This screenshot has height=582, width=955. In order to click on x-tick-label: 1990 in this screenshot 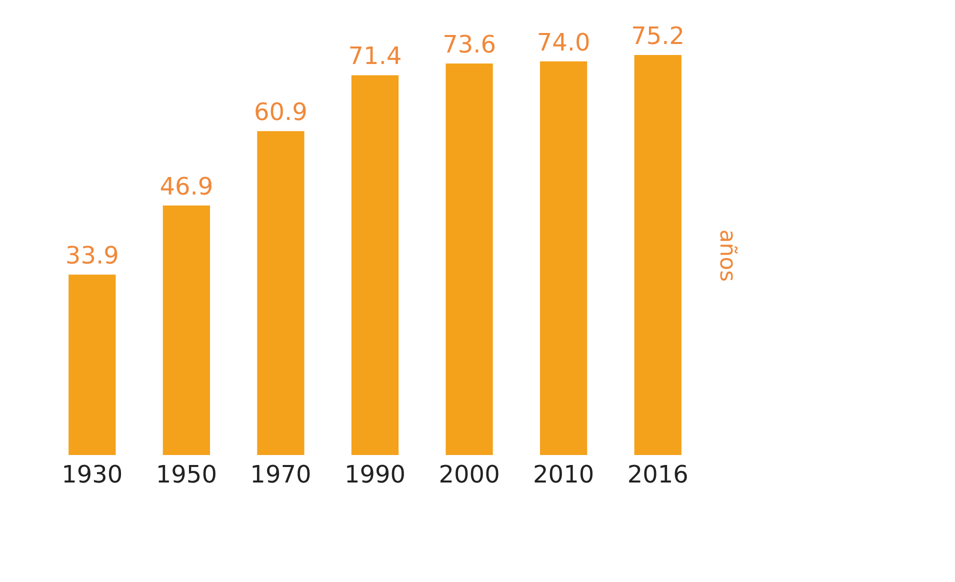, I will do `click(375, 474)`.